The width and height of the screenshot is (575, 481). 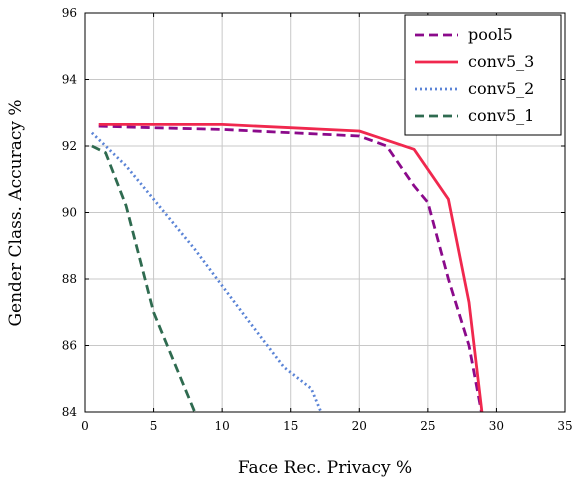 What do you see at coordinates (325, 468) in the screenshot?
I see `x-axis-label: Face Rec. Privacy %` at bounding box center [325, 468].